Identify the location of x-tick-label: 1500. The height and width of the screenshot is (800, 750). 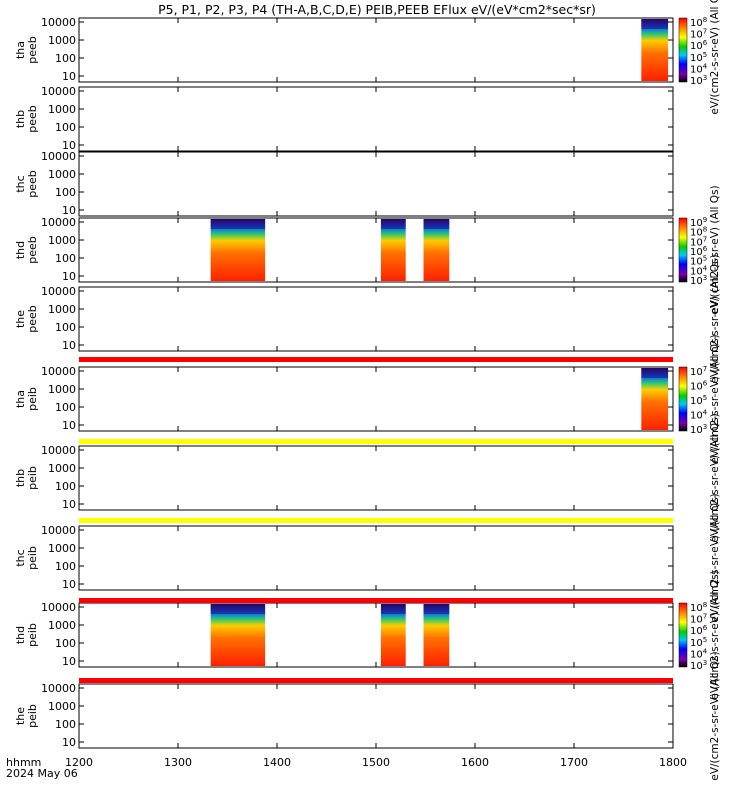
(376, 762).